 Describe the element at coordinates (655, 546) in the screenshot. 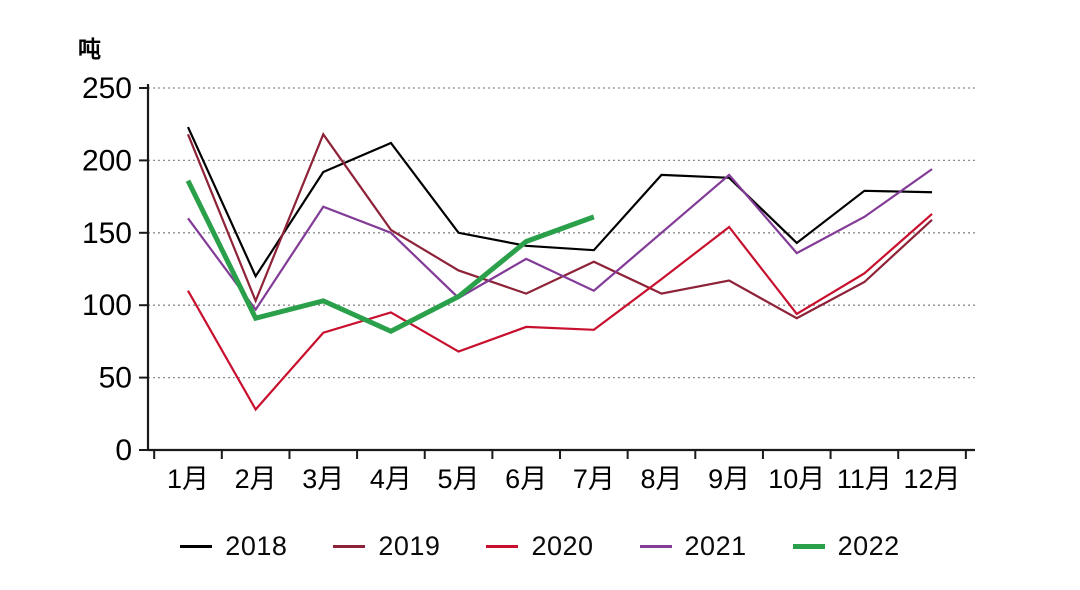

I see `legend-swatch-2021` at that location.